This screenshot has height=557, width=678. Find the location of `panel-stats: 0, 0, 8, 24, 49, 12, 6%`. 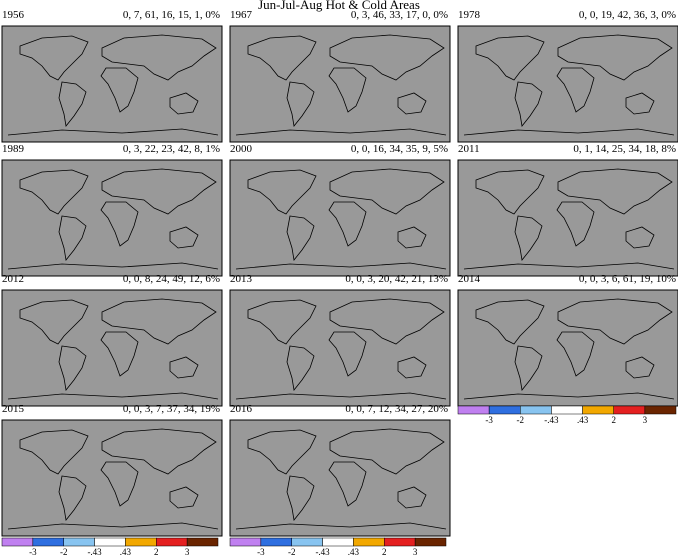

panel-stats: 0, 0, 8, 24, 49, 12, 6% is located at coordinates (171, 279).